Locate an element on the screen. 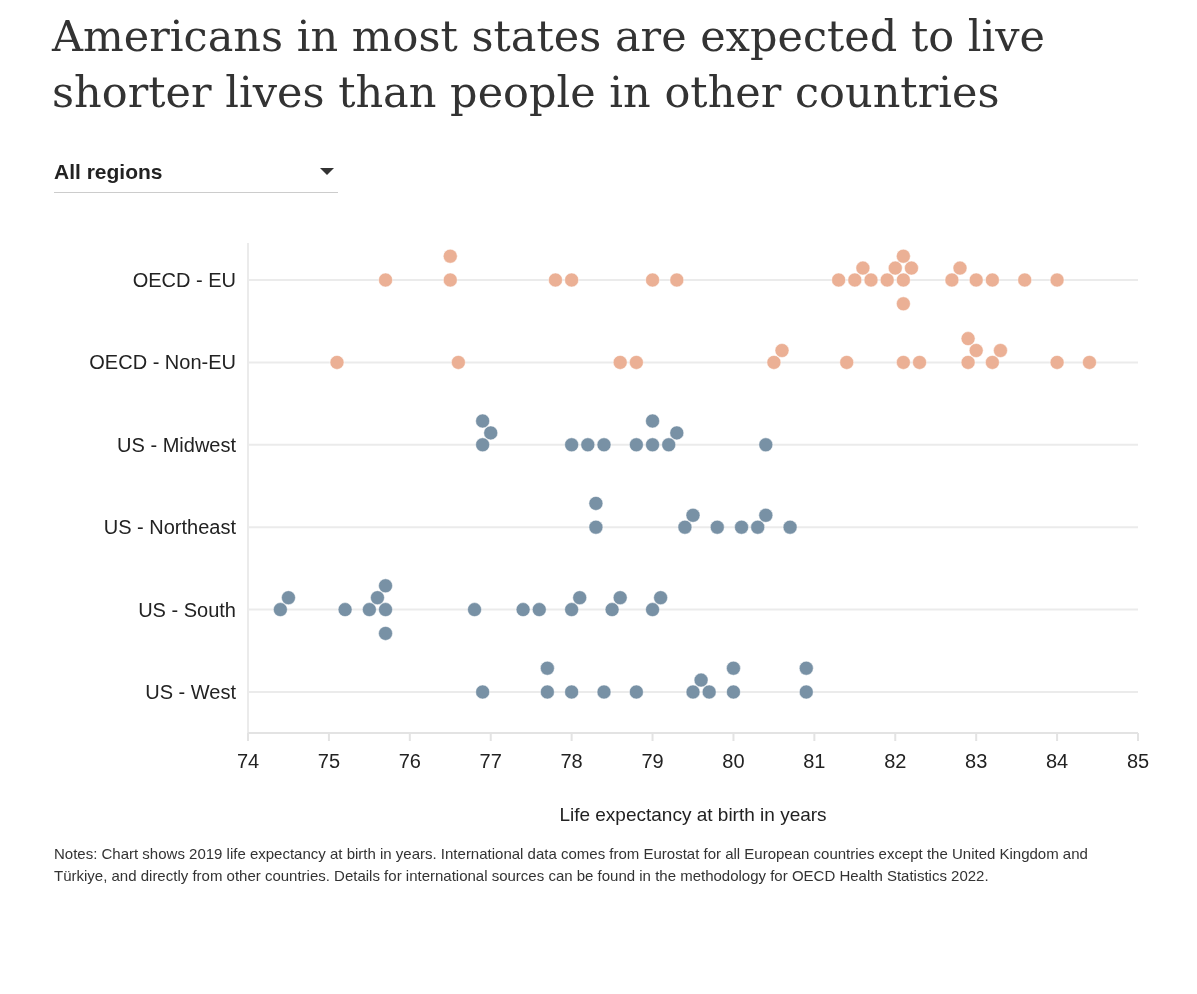  x-tick-label: 82 is located at coordinates (895, 761).